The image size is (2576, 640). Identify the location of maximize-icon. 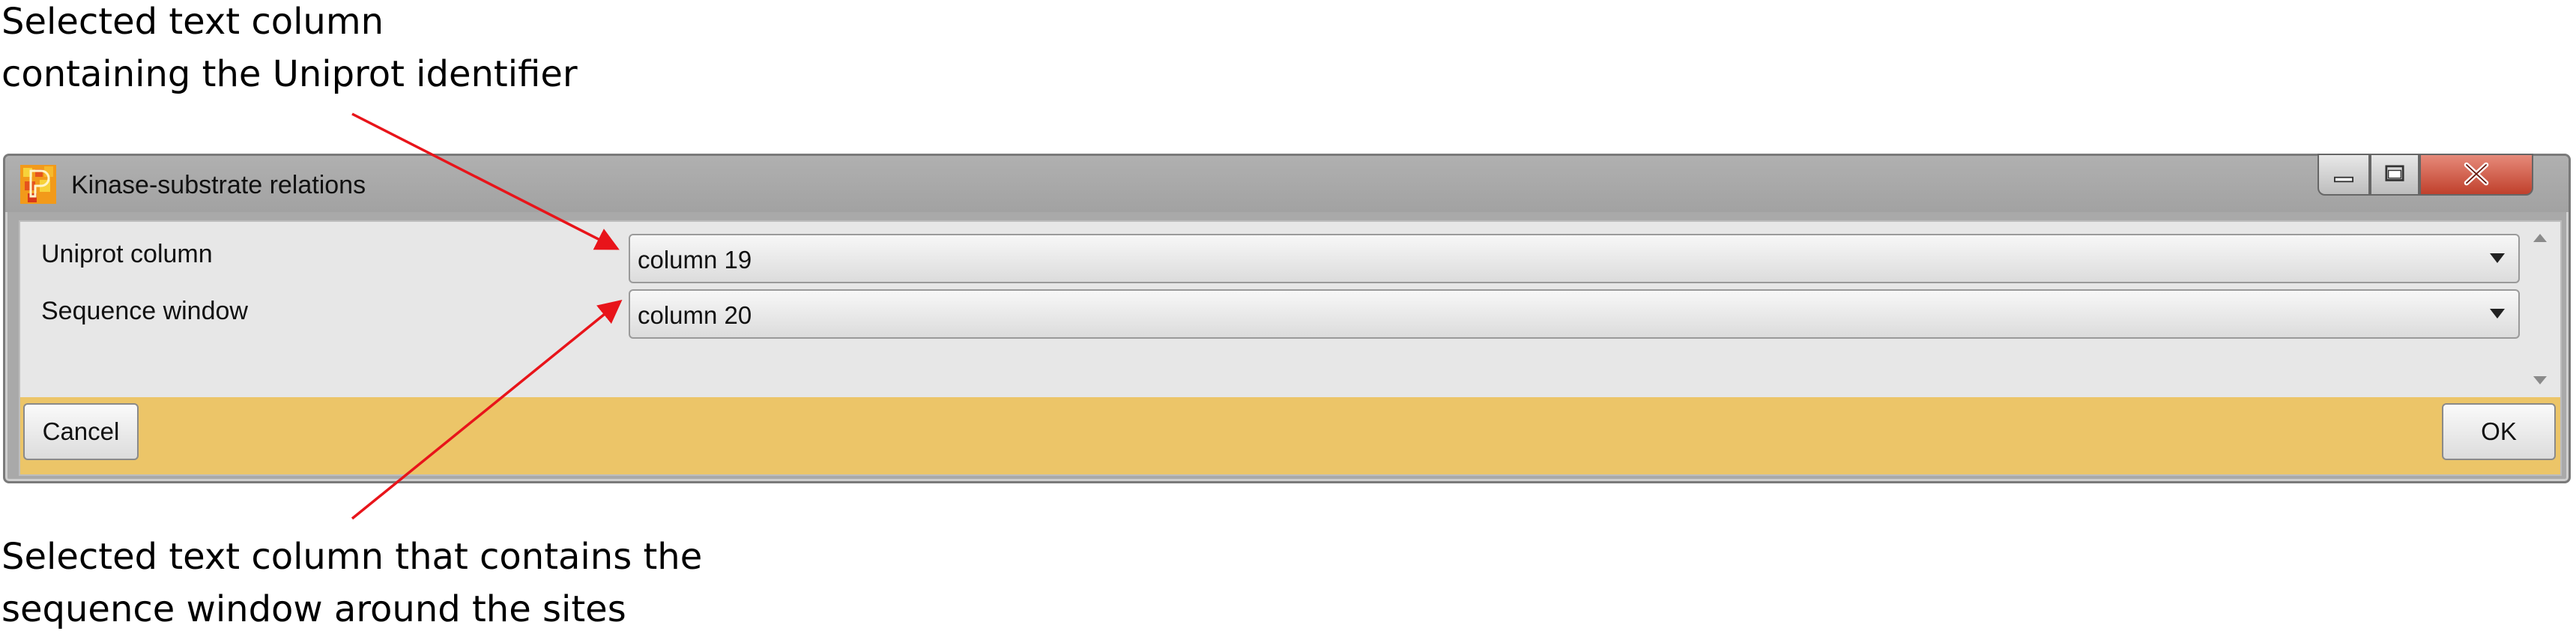
(2394, 173).